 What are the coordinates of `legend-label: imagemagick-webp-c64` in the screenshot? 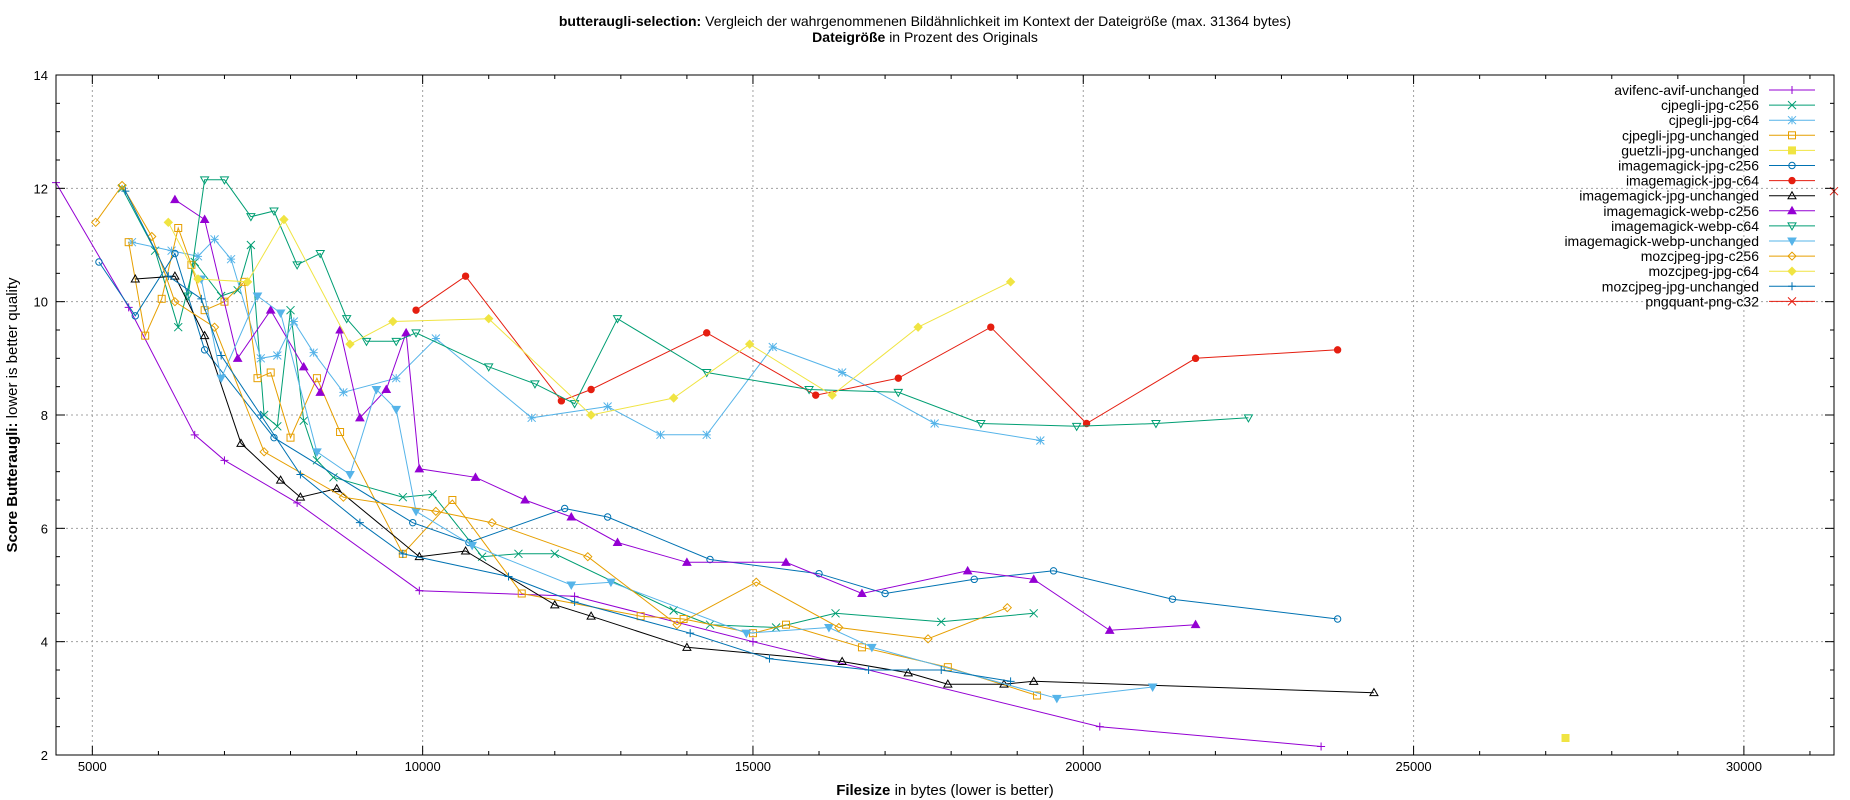 It's located at (1685, 226).